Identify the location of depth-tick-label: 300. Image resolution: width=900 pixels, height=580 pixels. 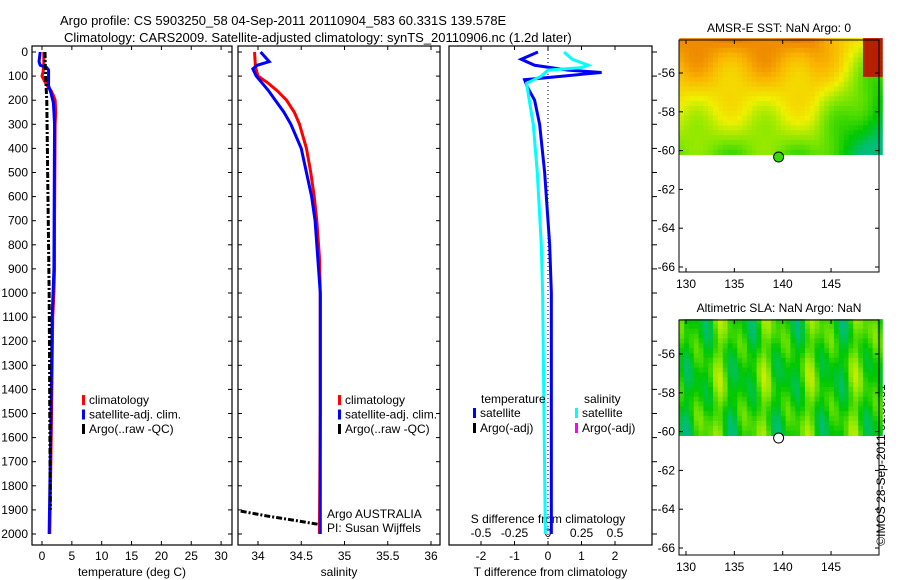
(18, 124).